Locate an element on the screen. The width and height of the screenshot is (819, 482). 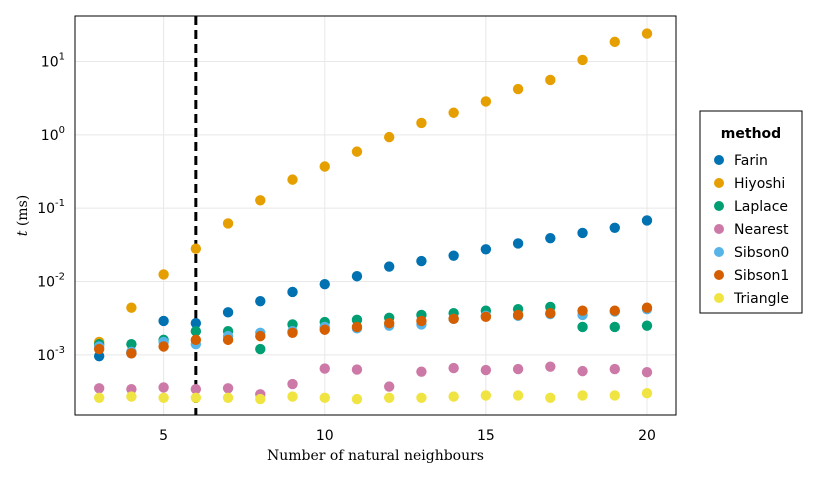
y-tick-label: 10⁻² is located at coordinates (51, 281).